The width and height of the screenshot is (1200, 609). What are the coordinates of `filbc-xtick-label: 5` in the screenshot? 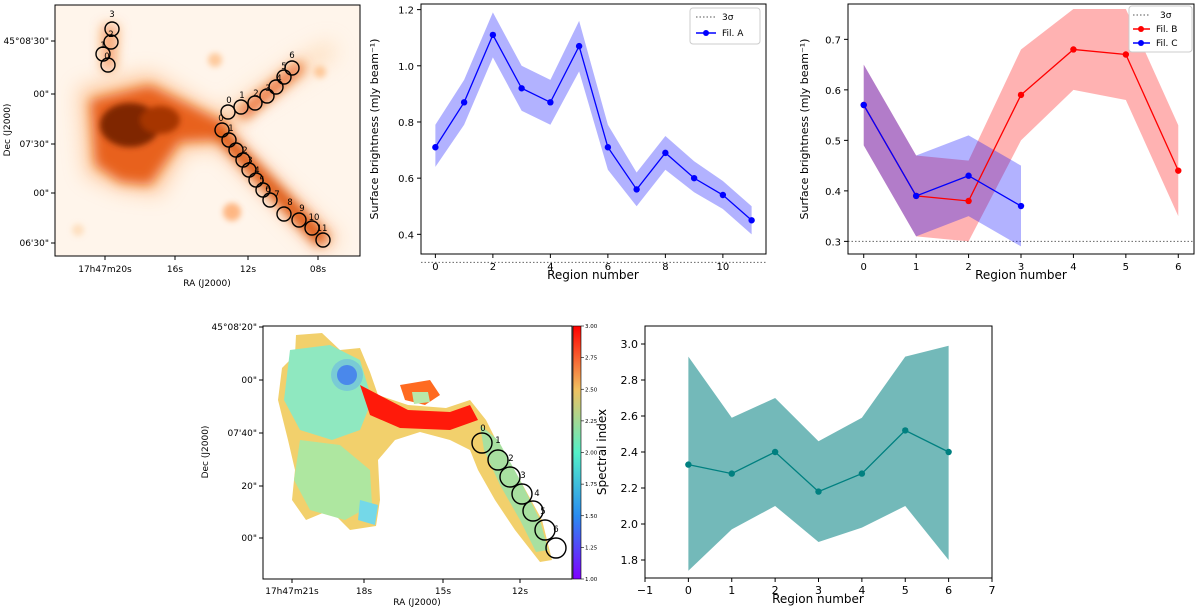 It's located at (1126, 267).